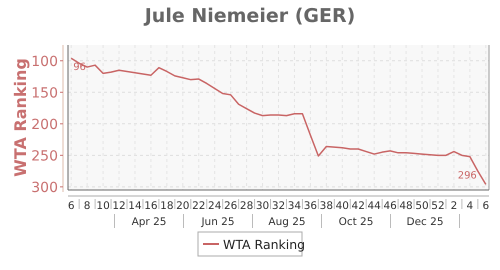 The width and height of the screenshot is (500, 270). I want to click on y-tick-label: 250, so click(44, 156).